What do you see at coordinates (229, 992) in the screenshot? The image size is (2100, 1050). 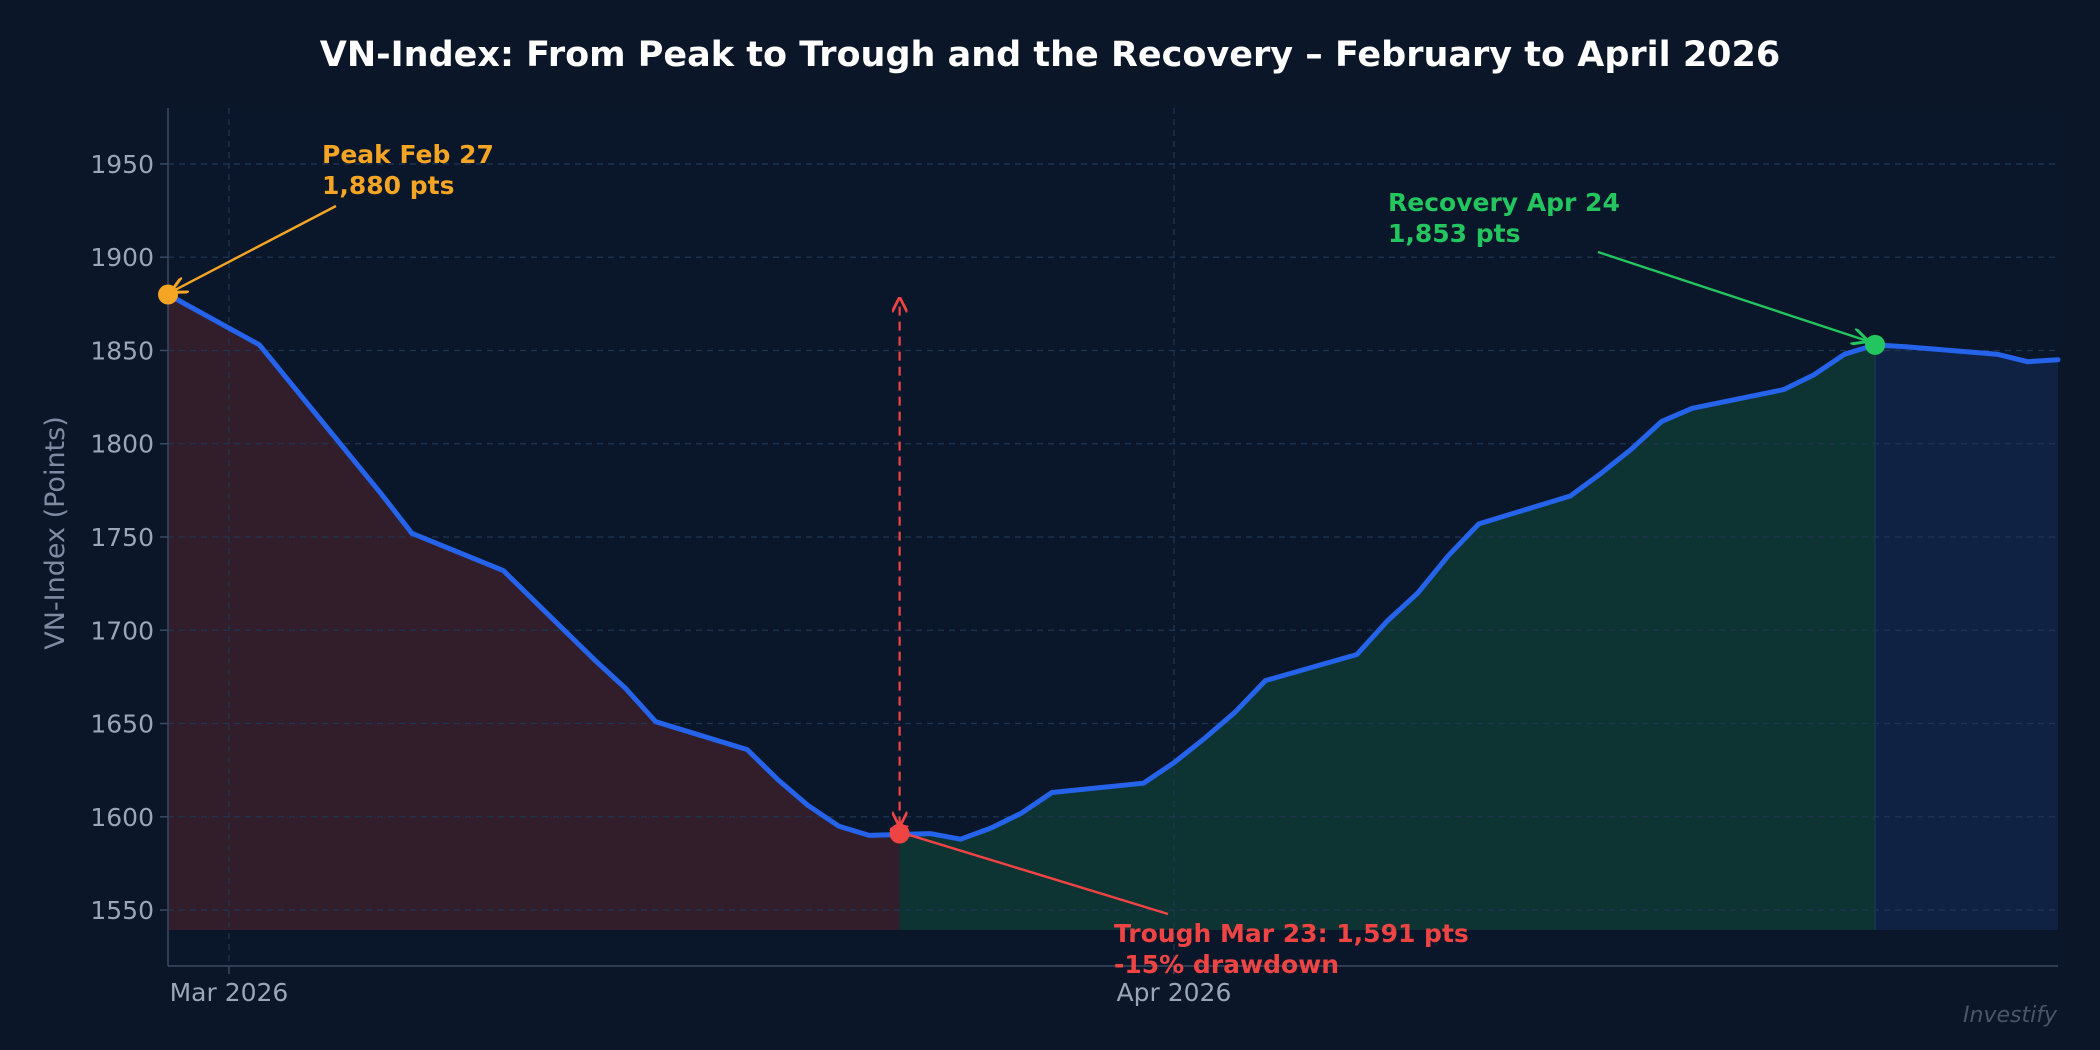 I see `x-tick-label: Mar 2026` at bounding box center [229, 992].